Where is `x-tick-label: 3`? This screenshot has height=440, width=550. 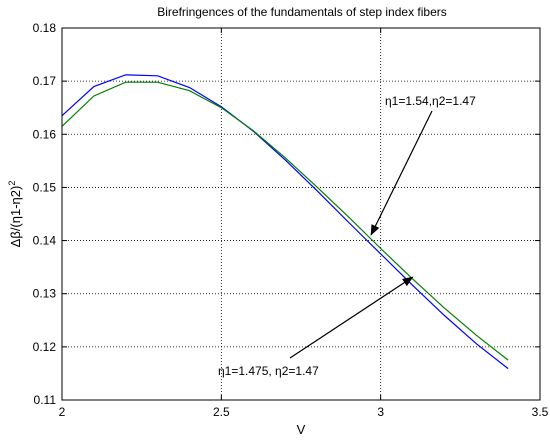 x-tick-label: 3 is located at coordinates (380, 412).